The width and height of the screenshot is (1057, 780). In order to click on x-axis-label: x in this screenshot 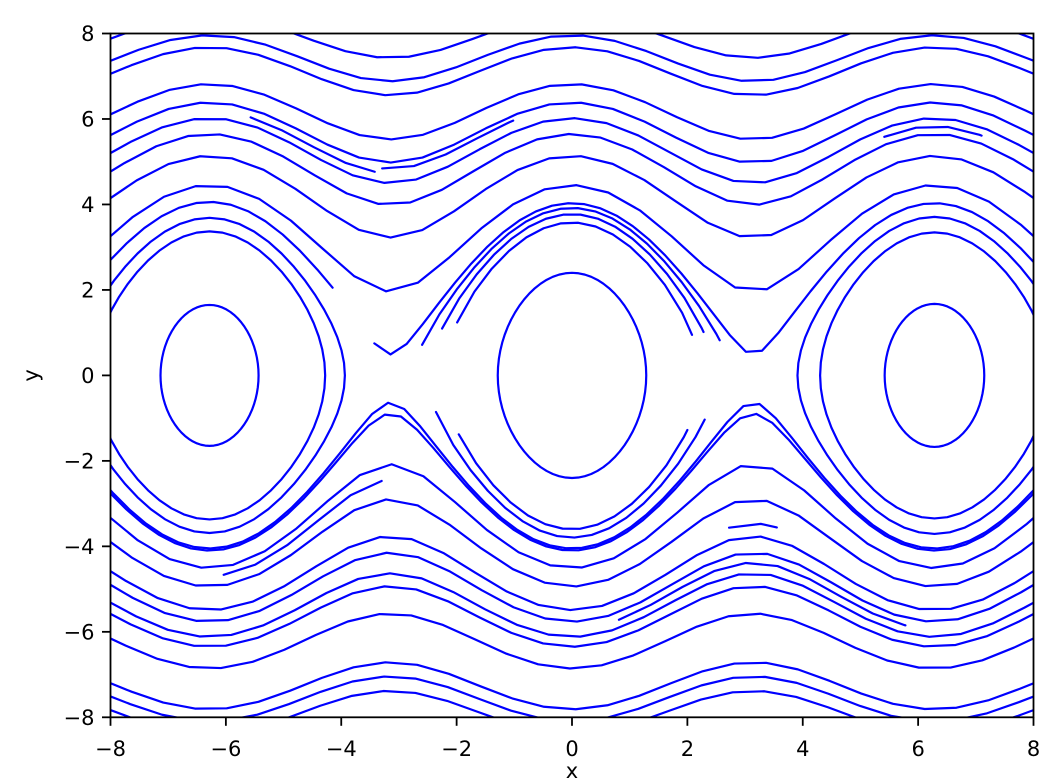, I will do `click(572, 769)`.